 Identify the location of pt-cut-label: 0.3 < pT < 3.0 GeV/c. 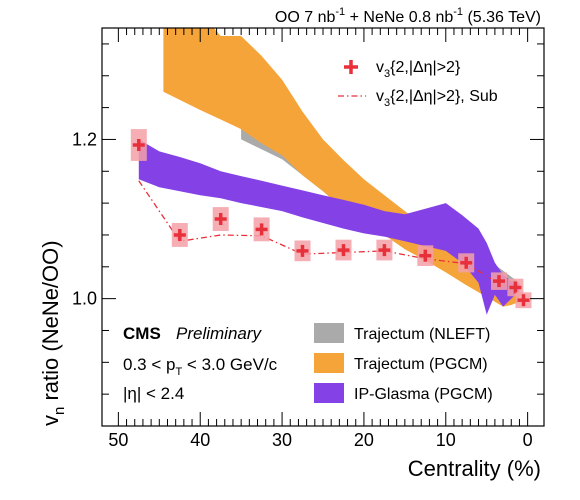
(200, 366).